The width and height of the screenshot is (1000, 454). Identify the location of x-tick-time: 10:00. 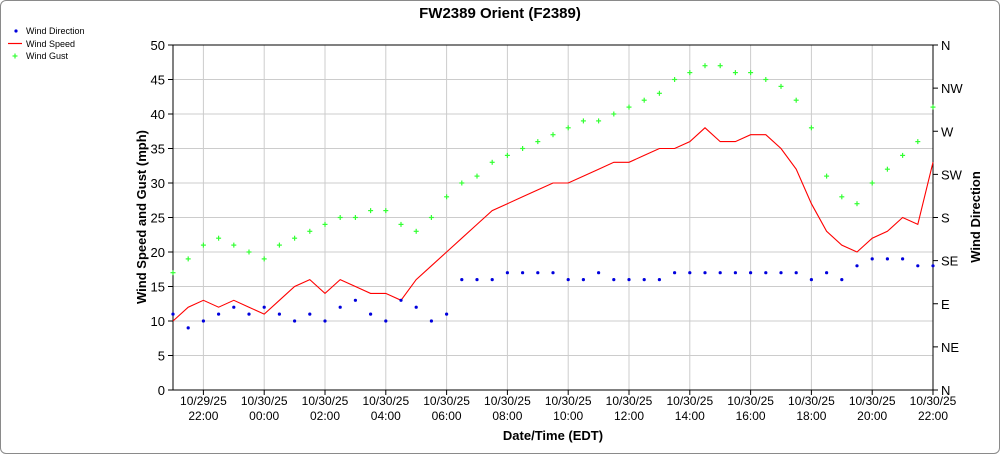
(568, 416).